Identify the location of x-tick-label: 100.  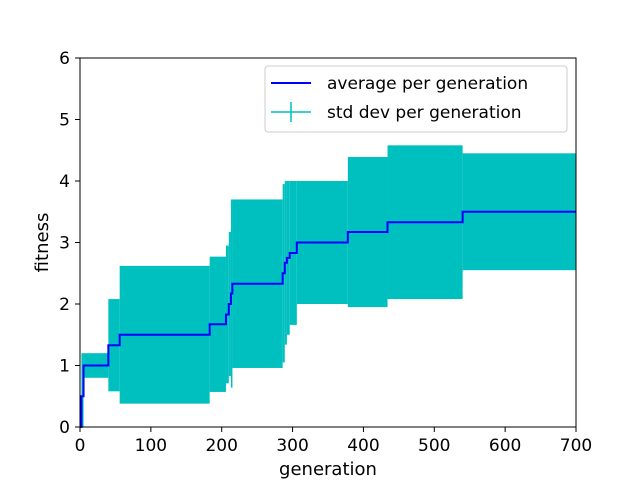
(151, 446).